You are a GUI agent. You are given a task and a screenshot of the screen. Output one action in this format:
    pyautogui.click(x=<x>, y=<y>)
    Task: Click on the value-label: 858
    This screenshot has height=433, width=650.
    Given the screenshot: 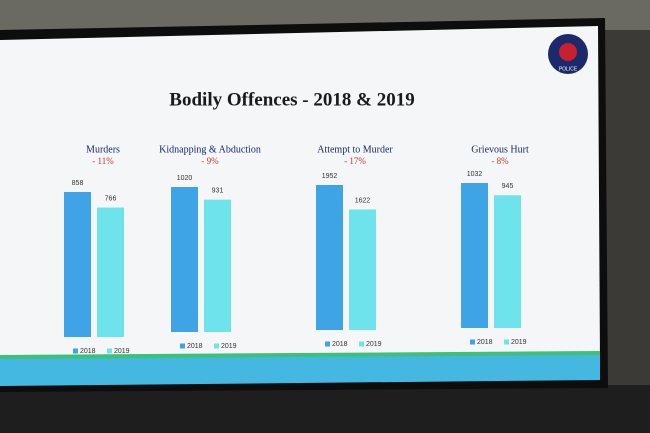 What is the action you would take?
    pyautogui.click(x=78, y=183)
    